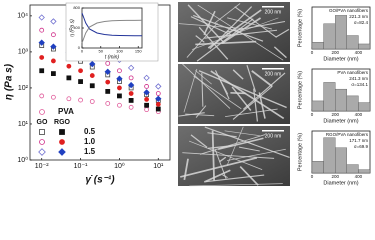 The height and width of the screenshot is (240, 375). Describe the element at coordinates (22, 160) in the screenshot. I see `y-tick-label: 10⁰` at that location.